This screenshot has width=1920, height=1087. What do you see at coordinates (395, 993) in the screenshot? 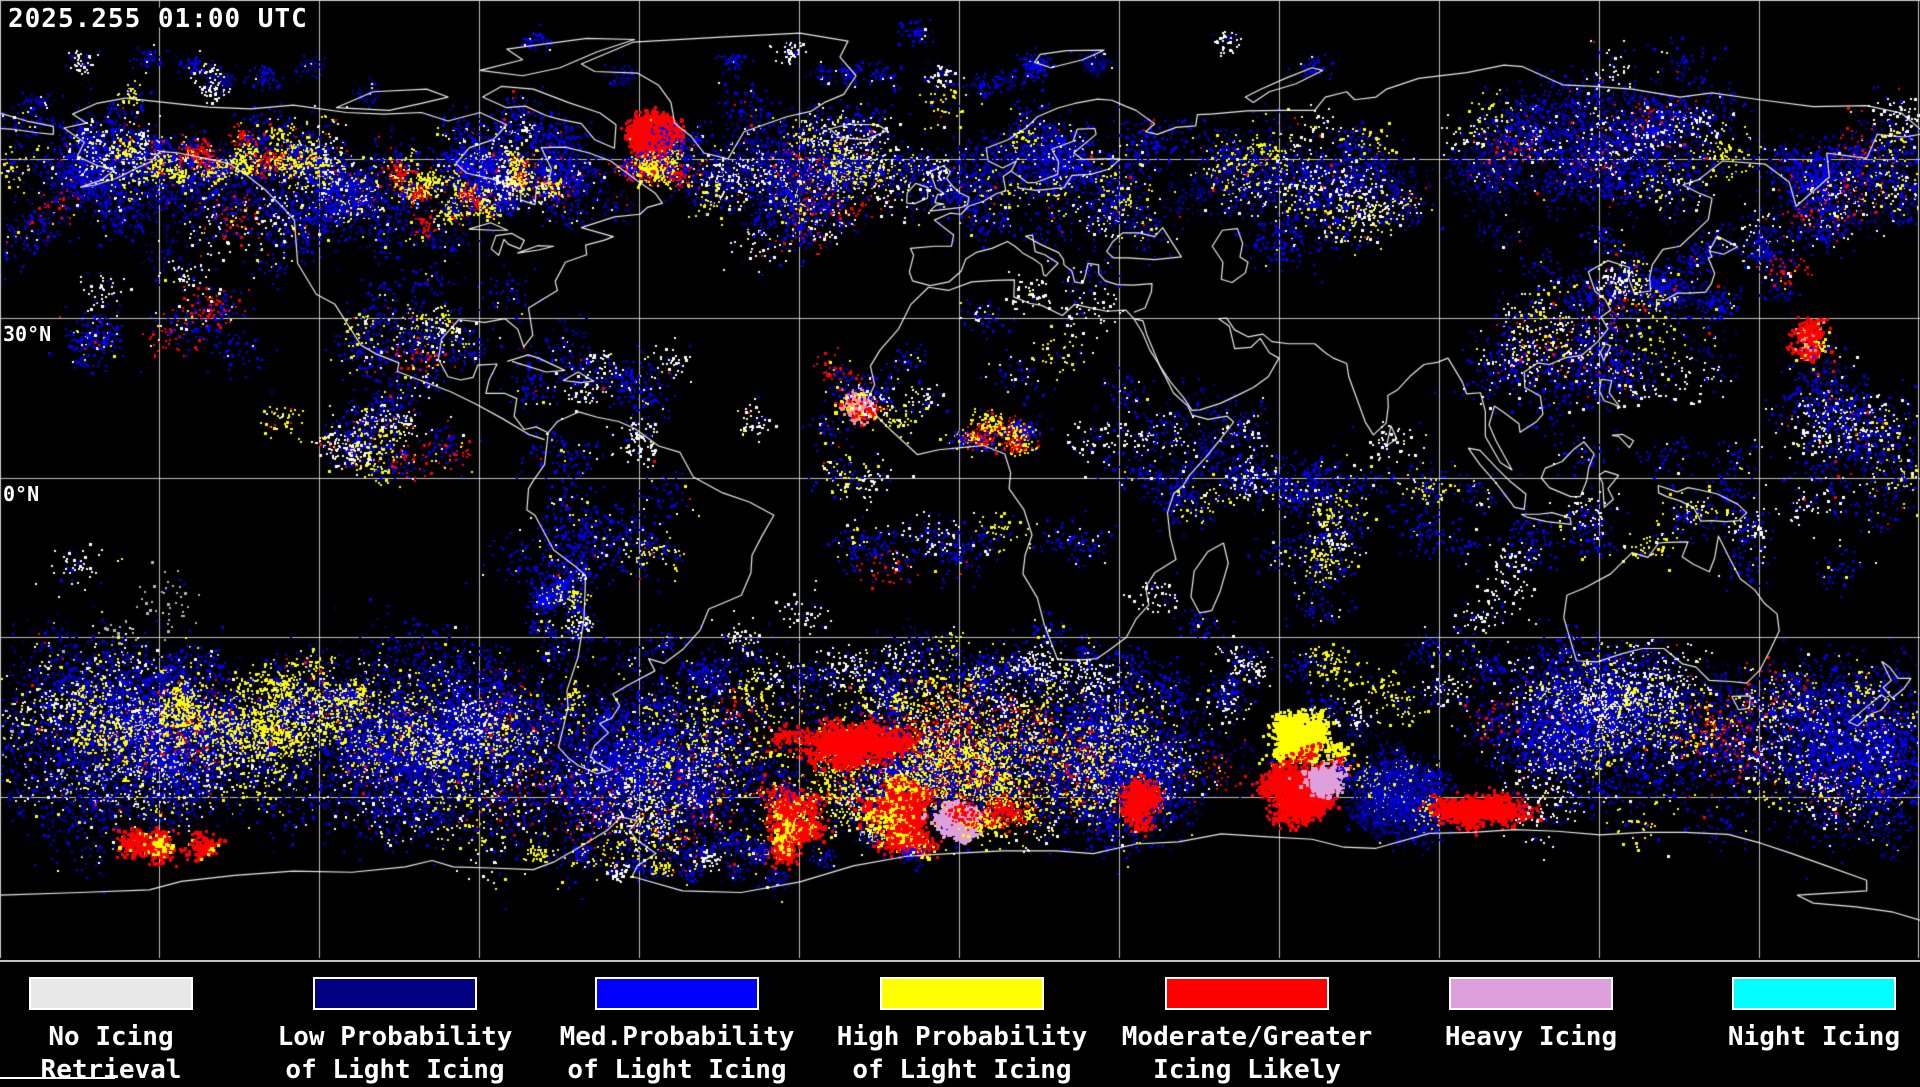
I see `low-probability-swatch` at bounding box center [395, 993].